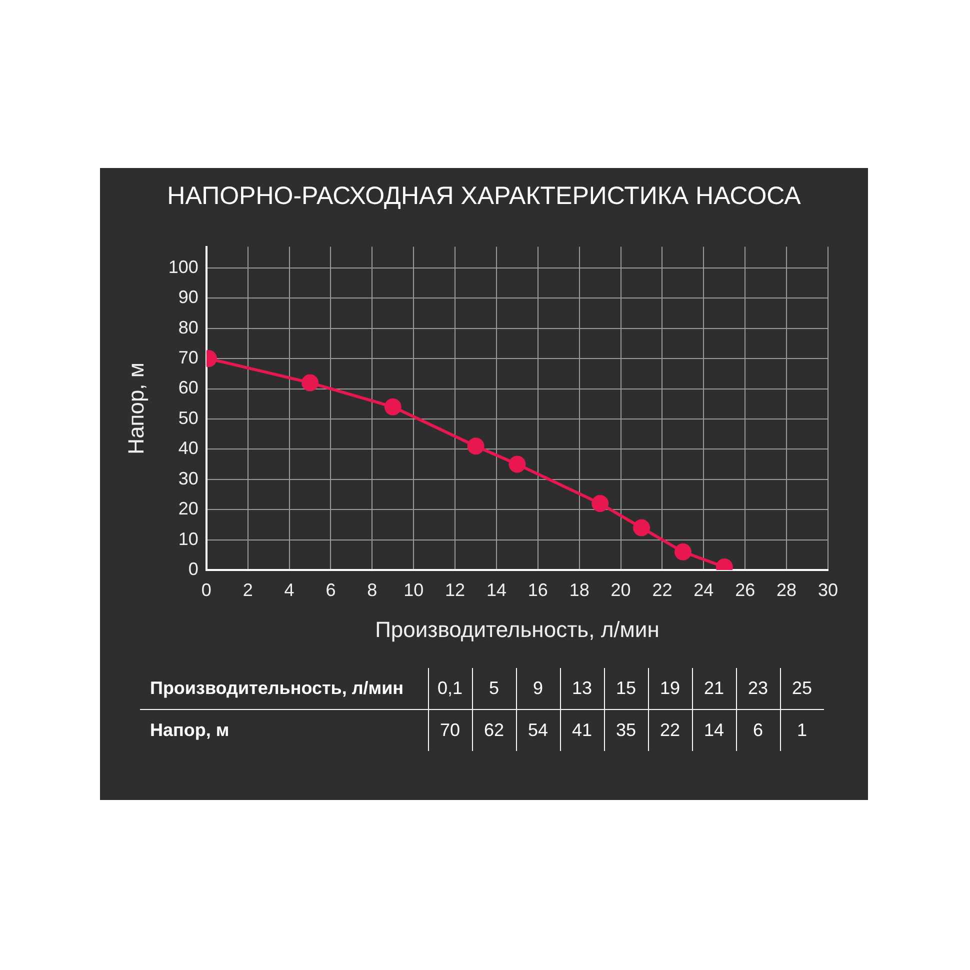 This screenshot has width=970, height=970. Describe the element at coordinates (538, 590) in the screenshot. I see `x-tick-label: 16` at that location.